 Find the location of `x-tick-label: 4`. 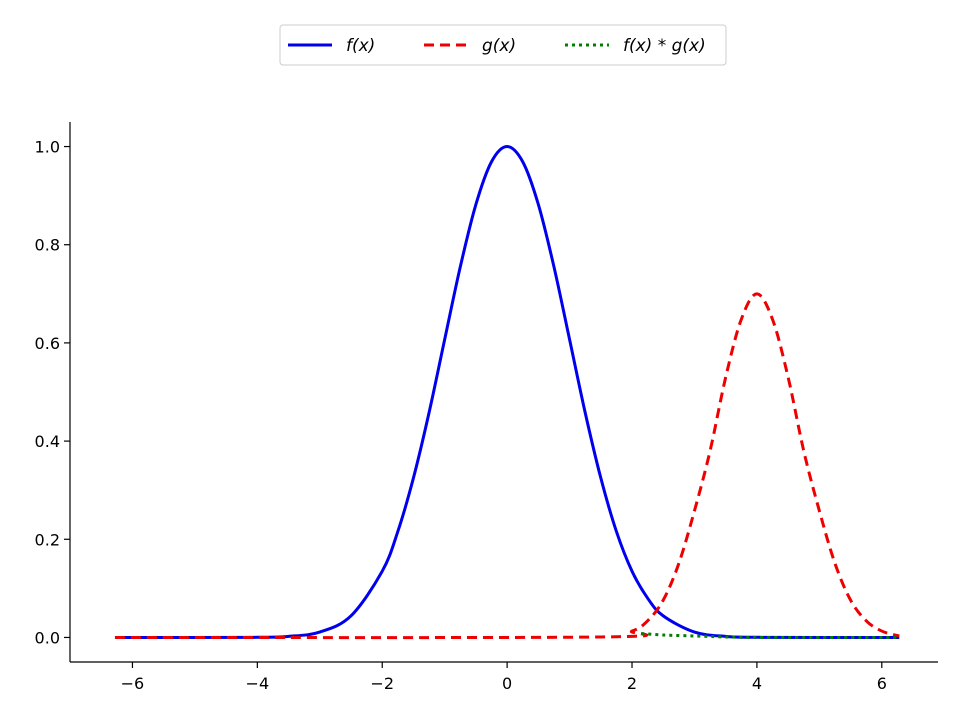

x-tick-label: 4 is located at coordinates (757, 683).